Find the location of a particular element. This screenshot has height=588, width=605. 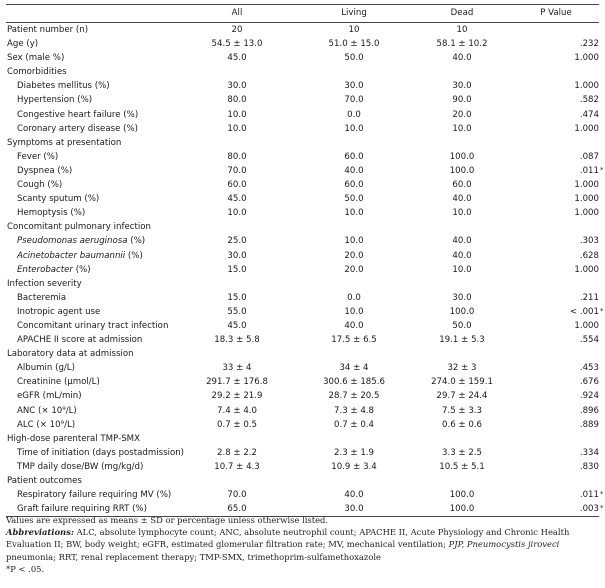

row-label: Patient number (n) is located at coordinates (47, 30).